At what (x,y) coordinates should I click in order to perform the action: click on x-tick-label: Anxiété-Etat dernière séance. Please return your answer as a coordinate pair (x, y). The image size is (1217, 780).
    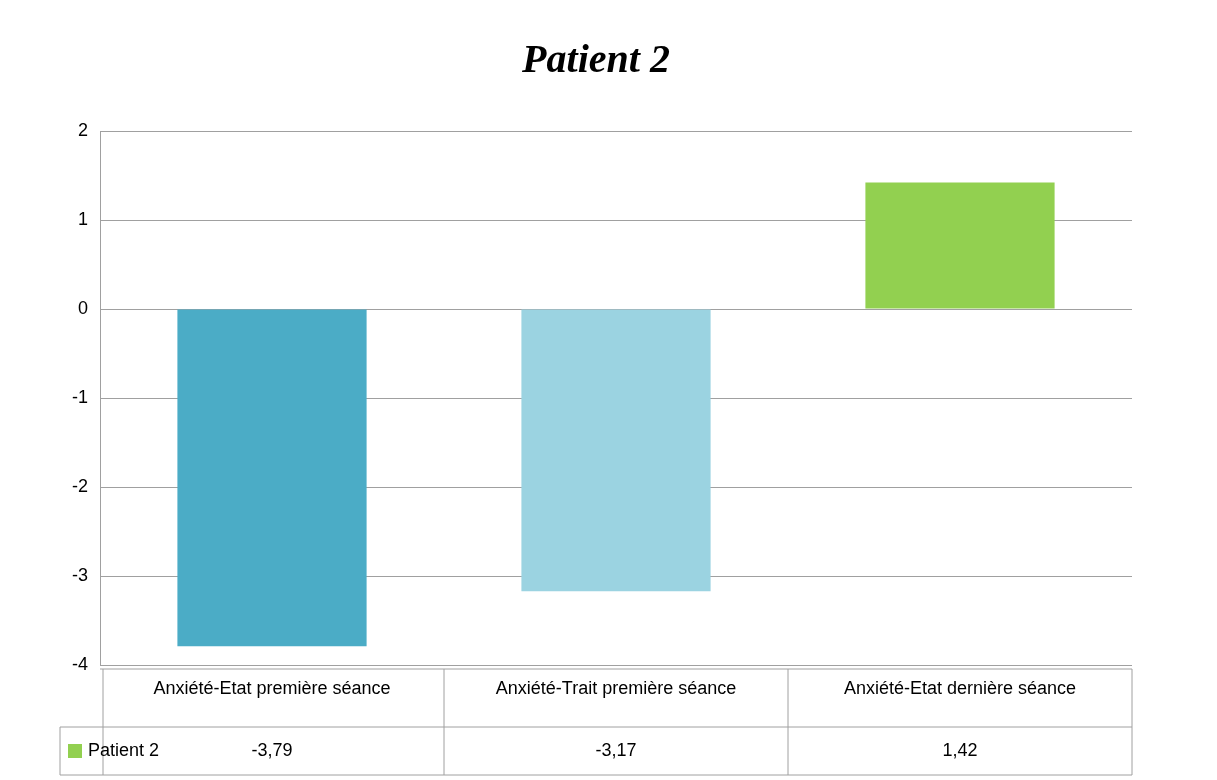
    Looking at the image, I should click on (960, 687).